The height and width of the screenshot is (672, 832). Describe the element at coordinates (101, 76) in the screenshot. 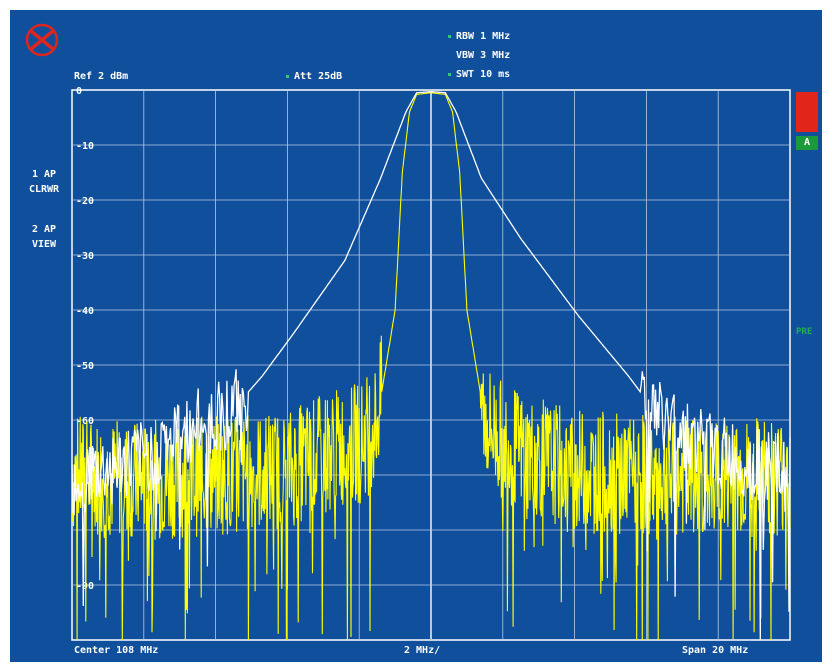

I see `ref-level-label: Ref 2 dBm` at that location.